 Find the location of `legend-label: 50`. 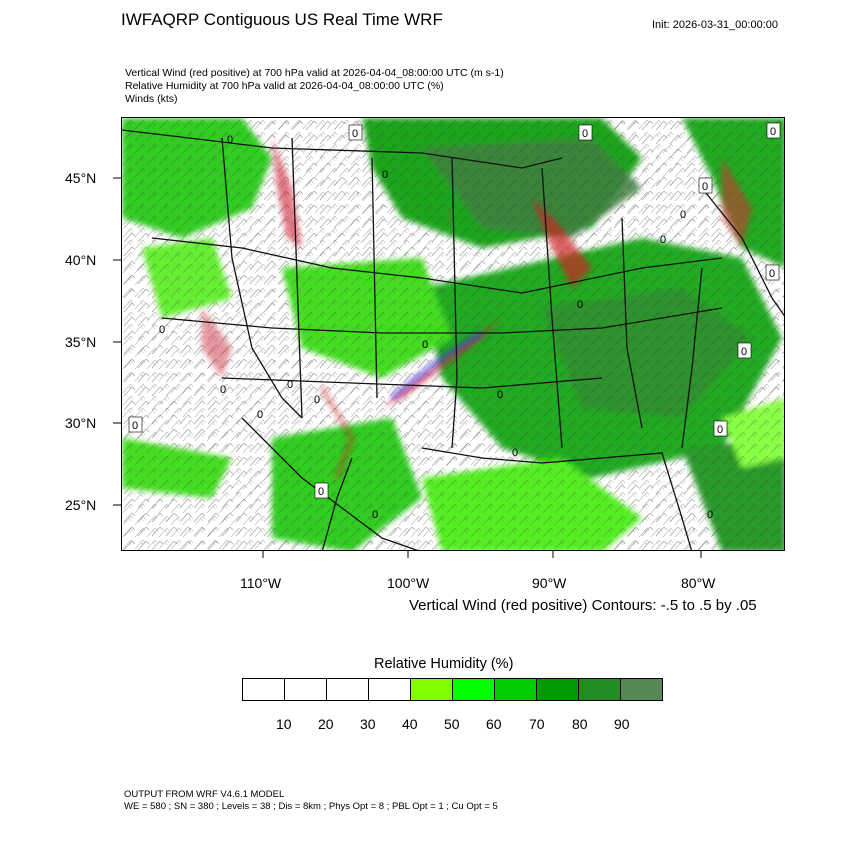

legend-label: 50 is located at coordinates (452, 724).